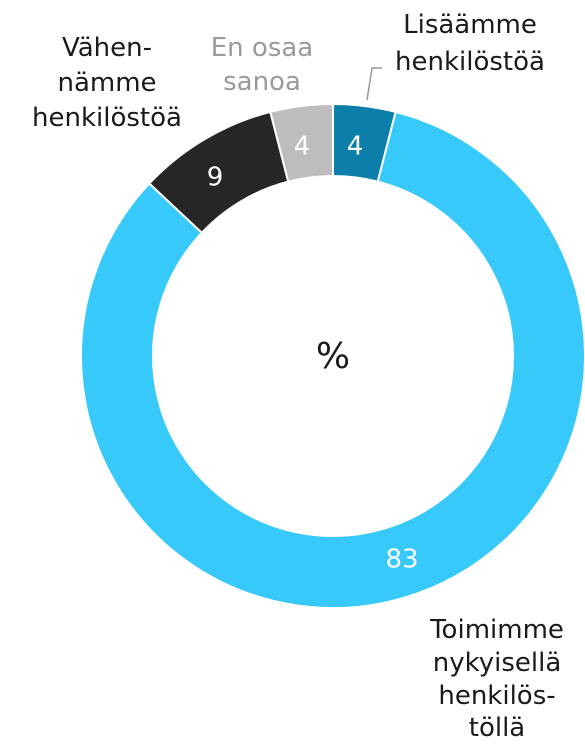 The width and height of the screenshot is (585, 746). Describe the element at coordinates (215, 178) in the screenshot. I see `value-label: 9` at that location.